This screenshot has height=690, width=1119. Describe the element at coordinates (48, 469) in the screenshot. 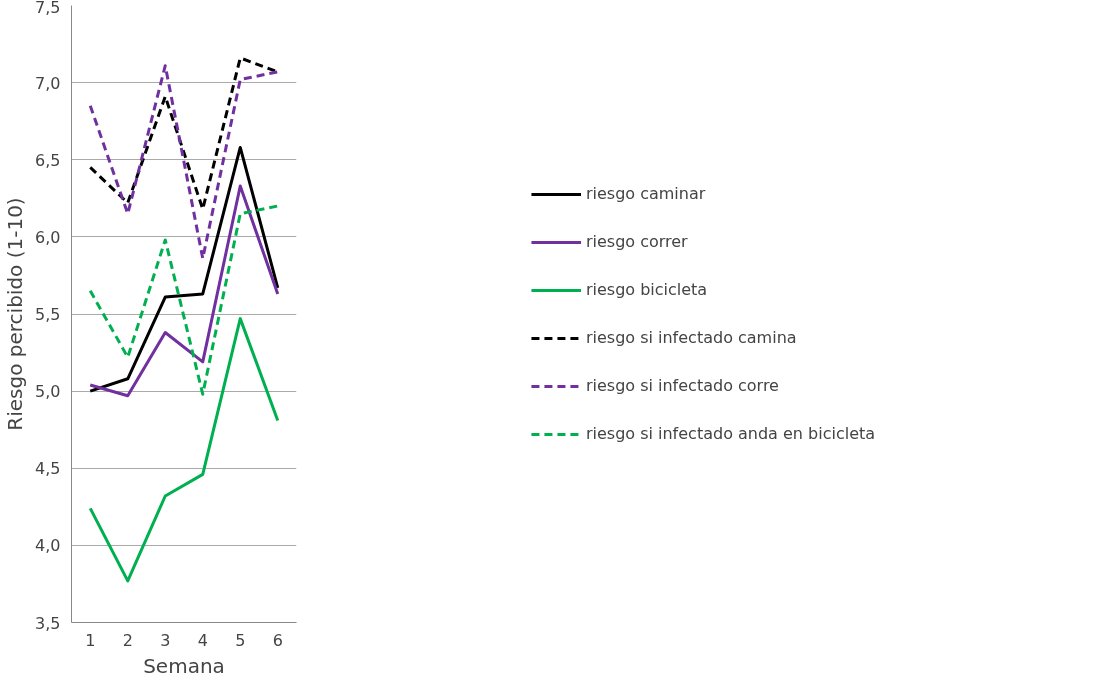

I see `y-tick-label: 4,5` at that location.